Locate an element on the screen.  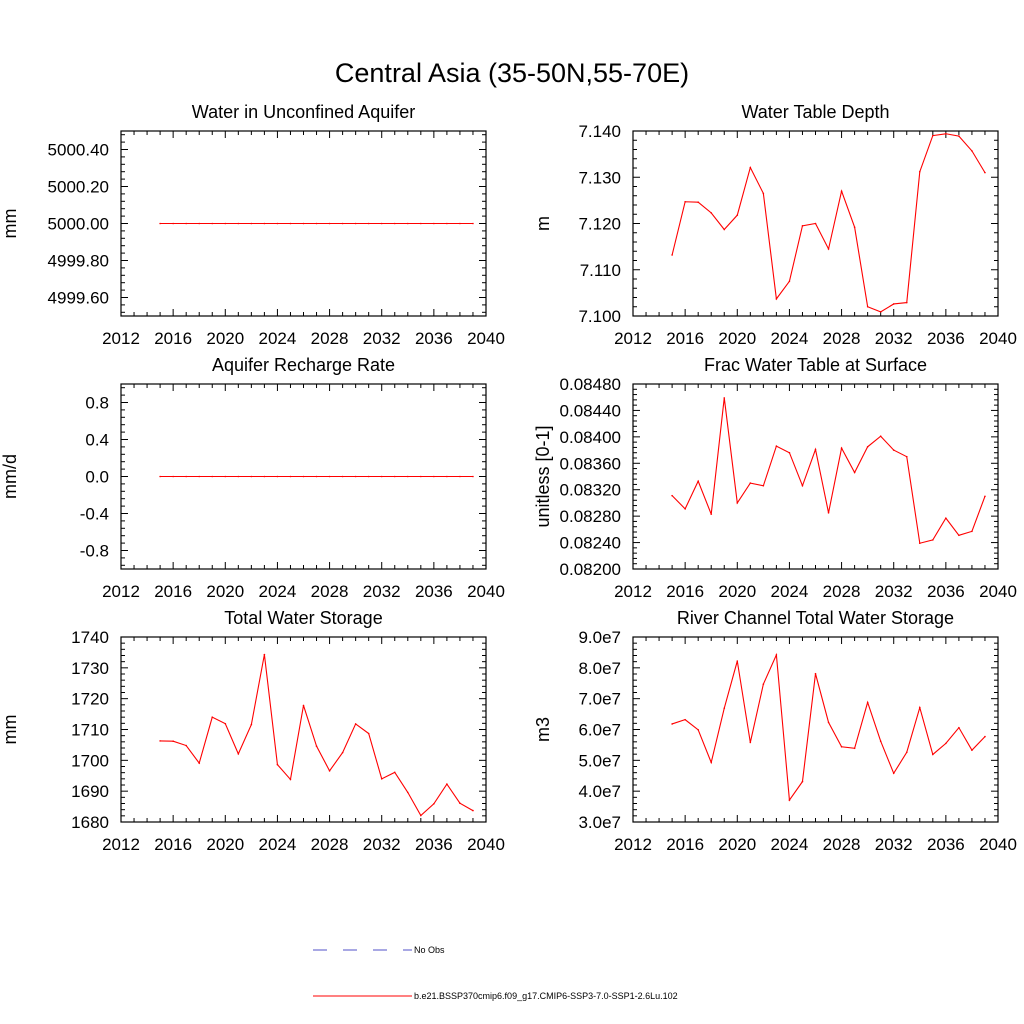
y-tick-label: 0.08240 is located at coordinates (590, 543).